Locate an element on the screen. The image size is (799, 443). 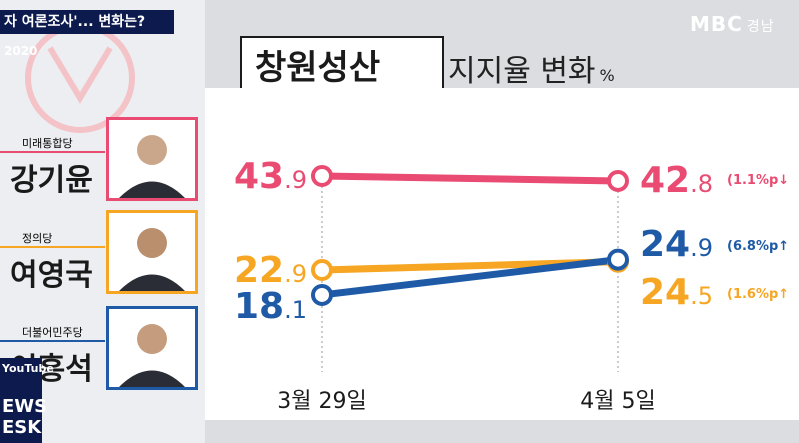
x-axis-band is located at coordinates (435, 397).